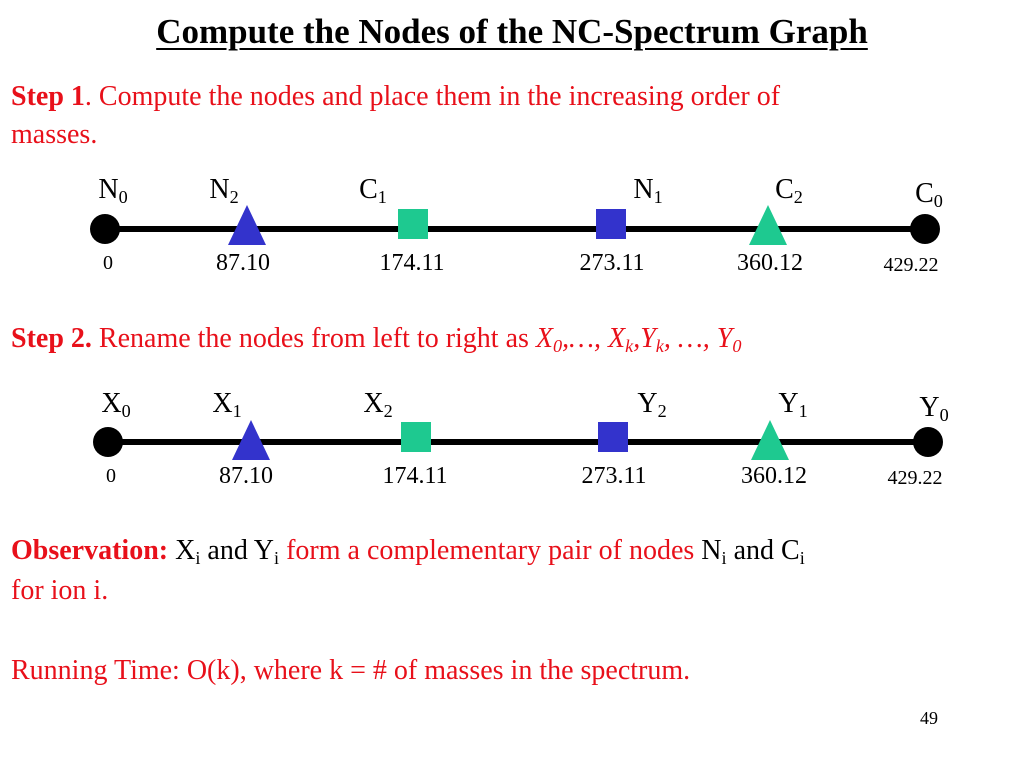 This screenshot has height=768, width=1024. What do you see at coordinates (227, 552) in the screenshot?
I see `observation-xi: Xi and Yi` at bounding box center [227, 552].